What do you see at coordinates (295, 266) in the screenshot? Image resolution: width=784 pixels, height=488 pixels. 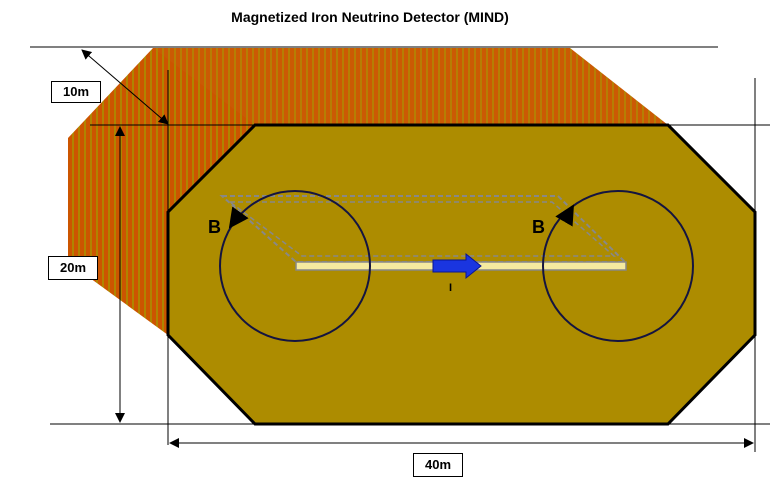 I see `field-loop-left` at bounding box center [295, 266].